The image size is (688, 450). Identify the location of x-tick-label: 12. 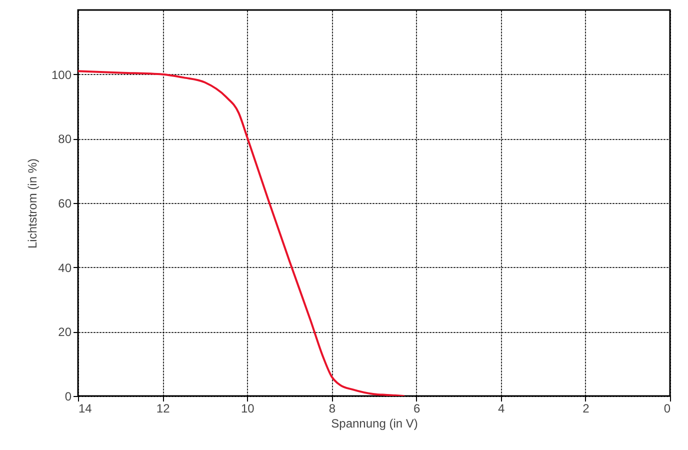
(163, 409).